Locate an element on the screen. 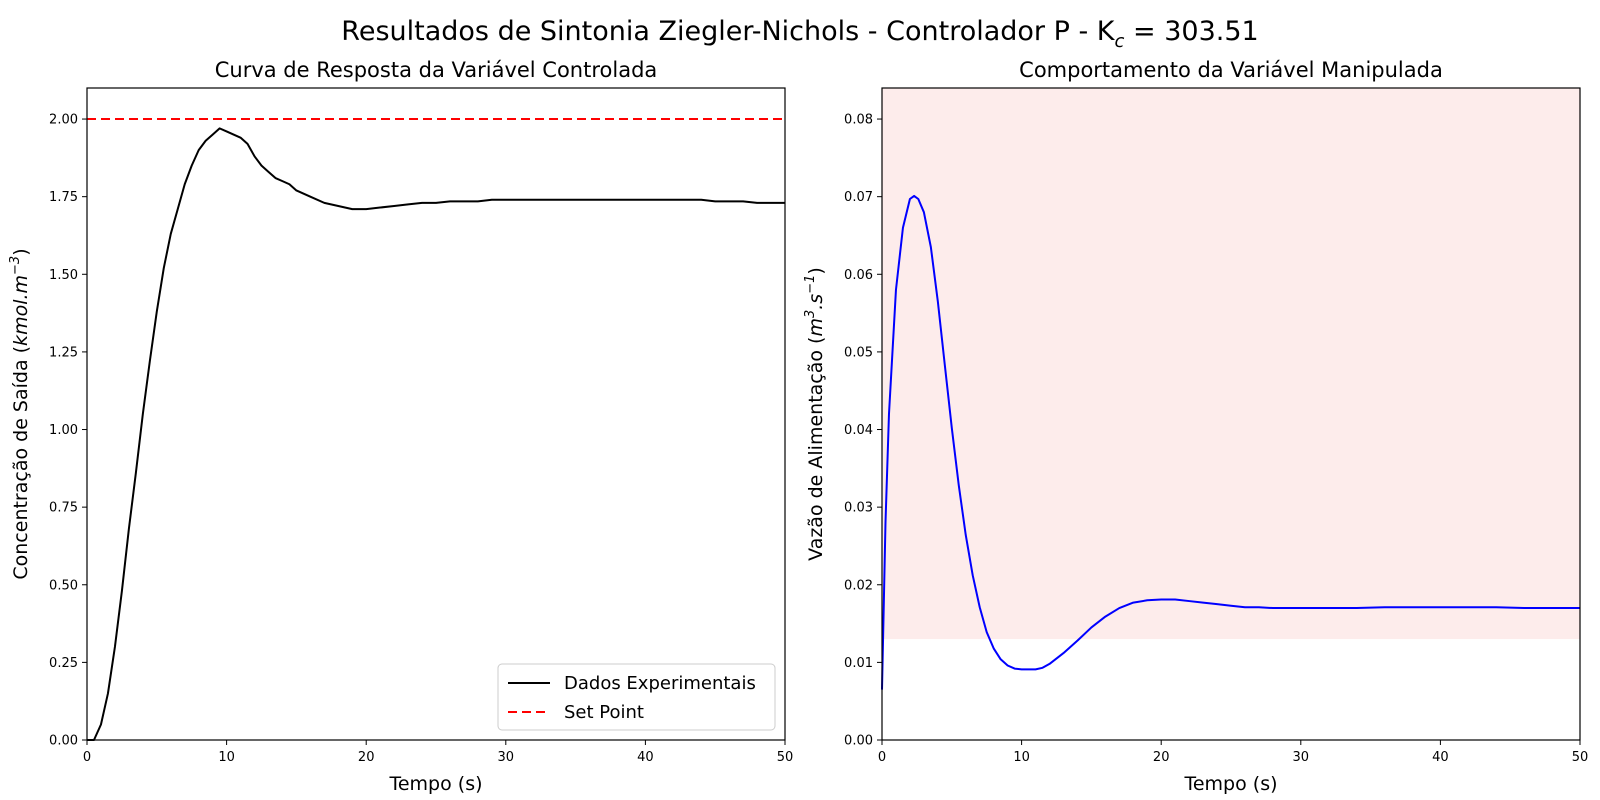  right-ytick-label: 0.07 is located at coordinates (858, 197).